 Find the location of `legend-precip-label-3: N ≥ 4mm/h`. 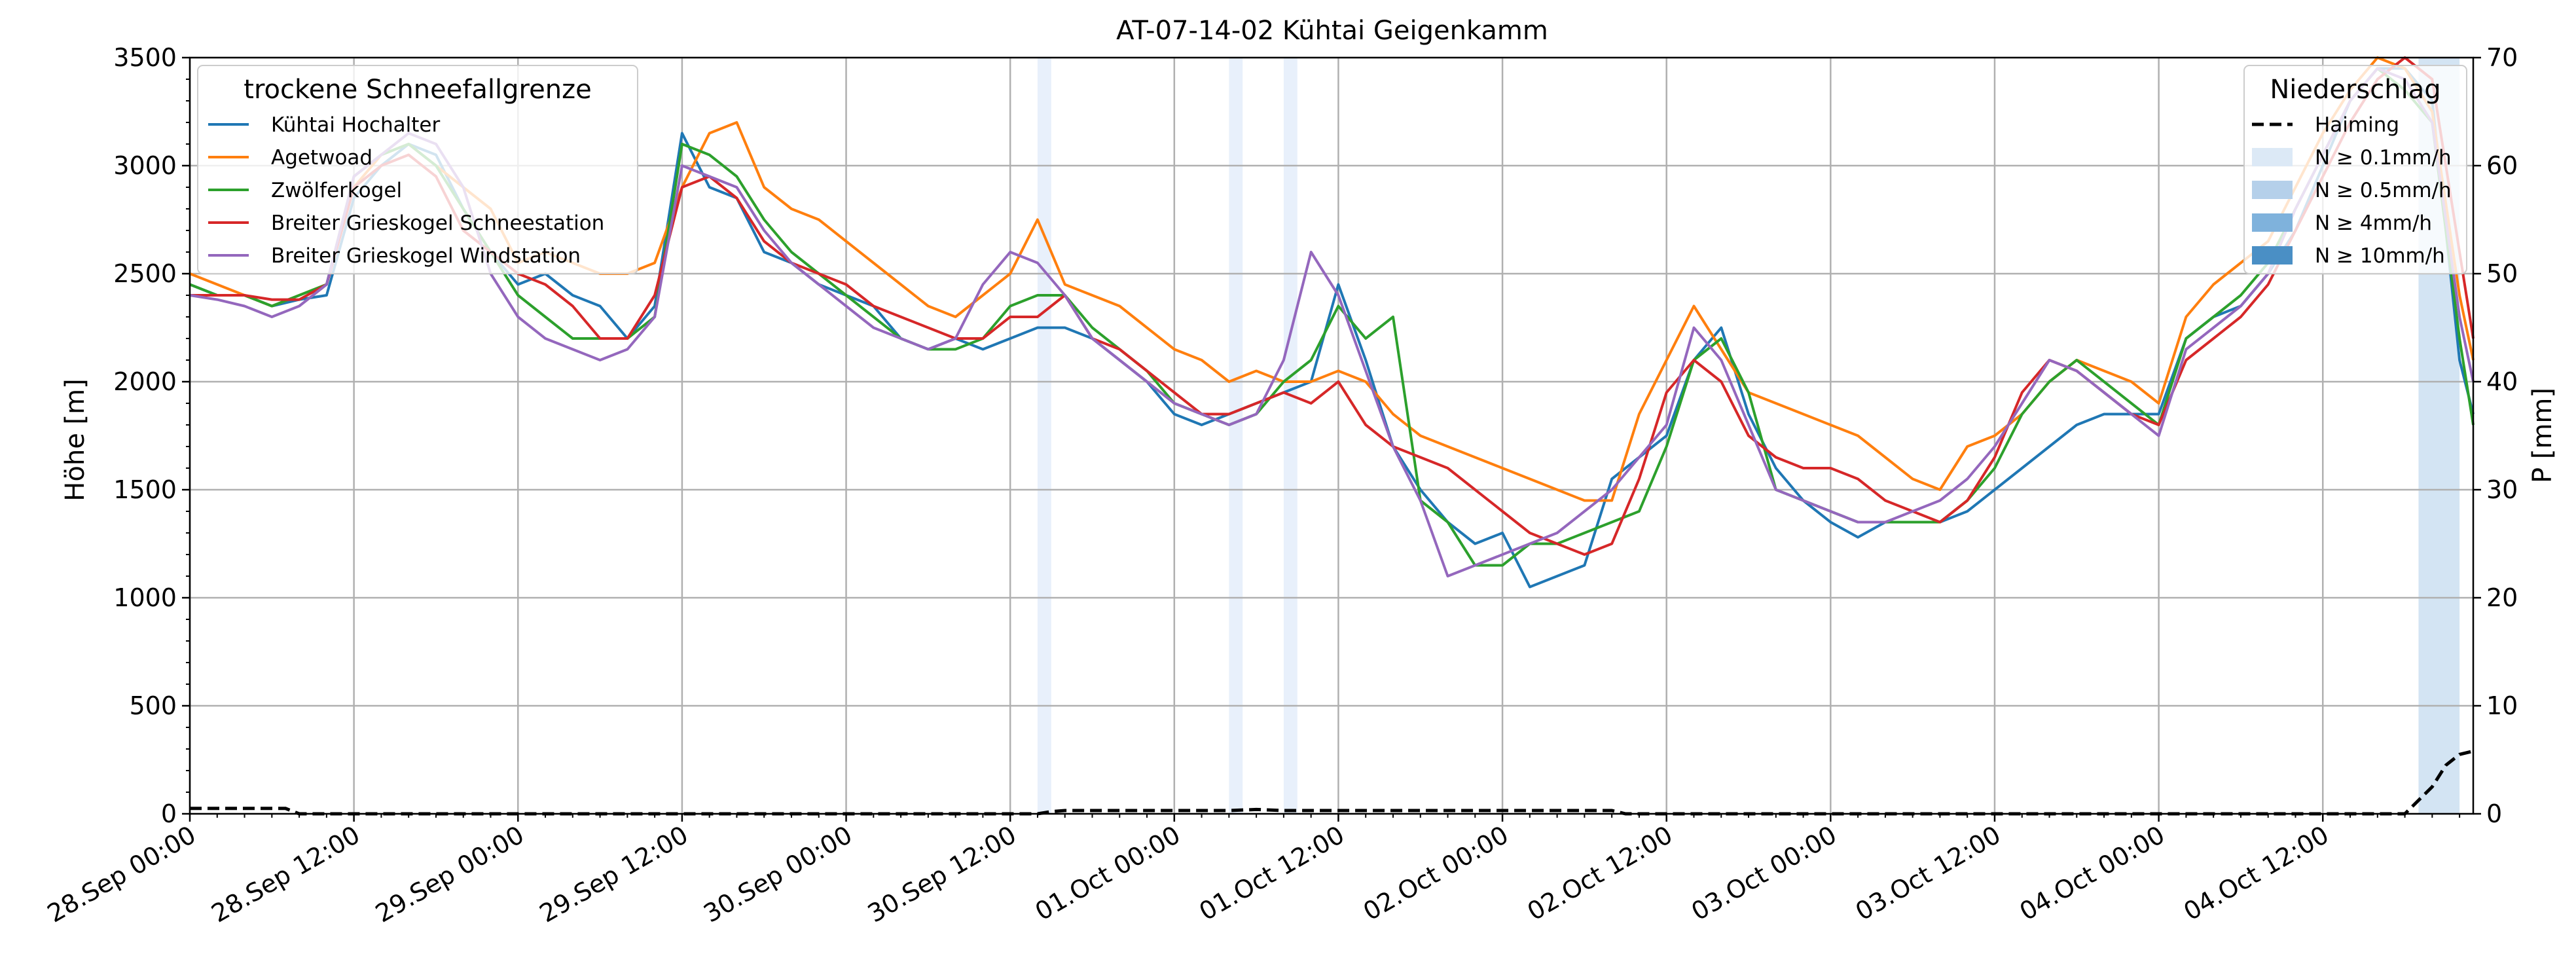

legend-precip-label-3: N ≥ 4mm/h is located at coordinates (2373, 223).